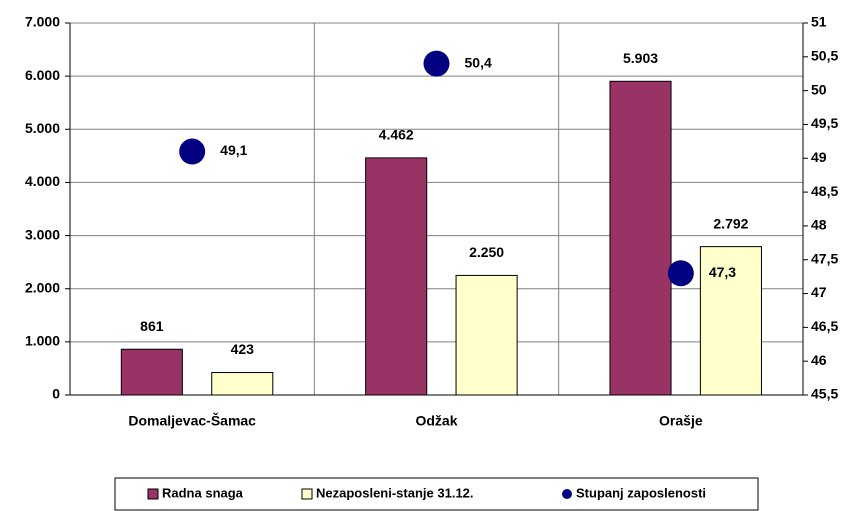  What do you see at coordinates (824, 394) in the screenshot?
I see `y2-tick-label: 45,5` at bounding box center [824, 394].